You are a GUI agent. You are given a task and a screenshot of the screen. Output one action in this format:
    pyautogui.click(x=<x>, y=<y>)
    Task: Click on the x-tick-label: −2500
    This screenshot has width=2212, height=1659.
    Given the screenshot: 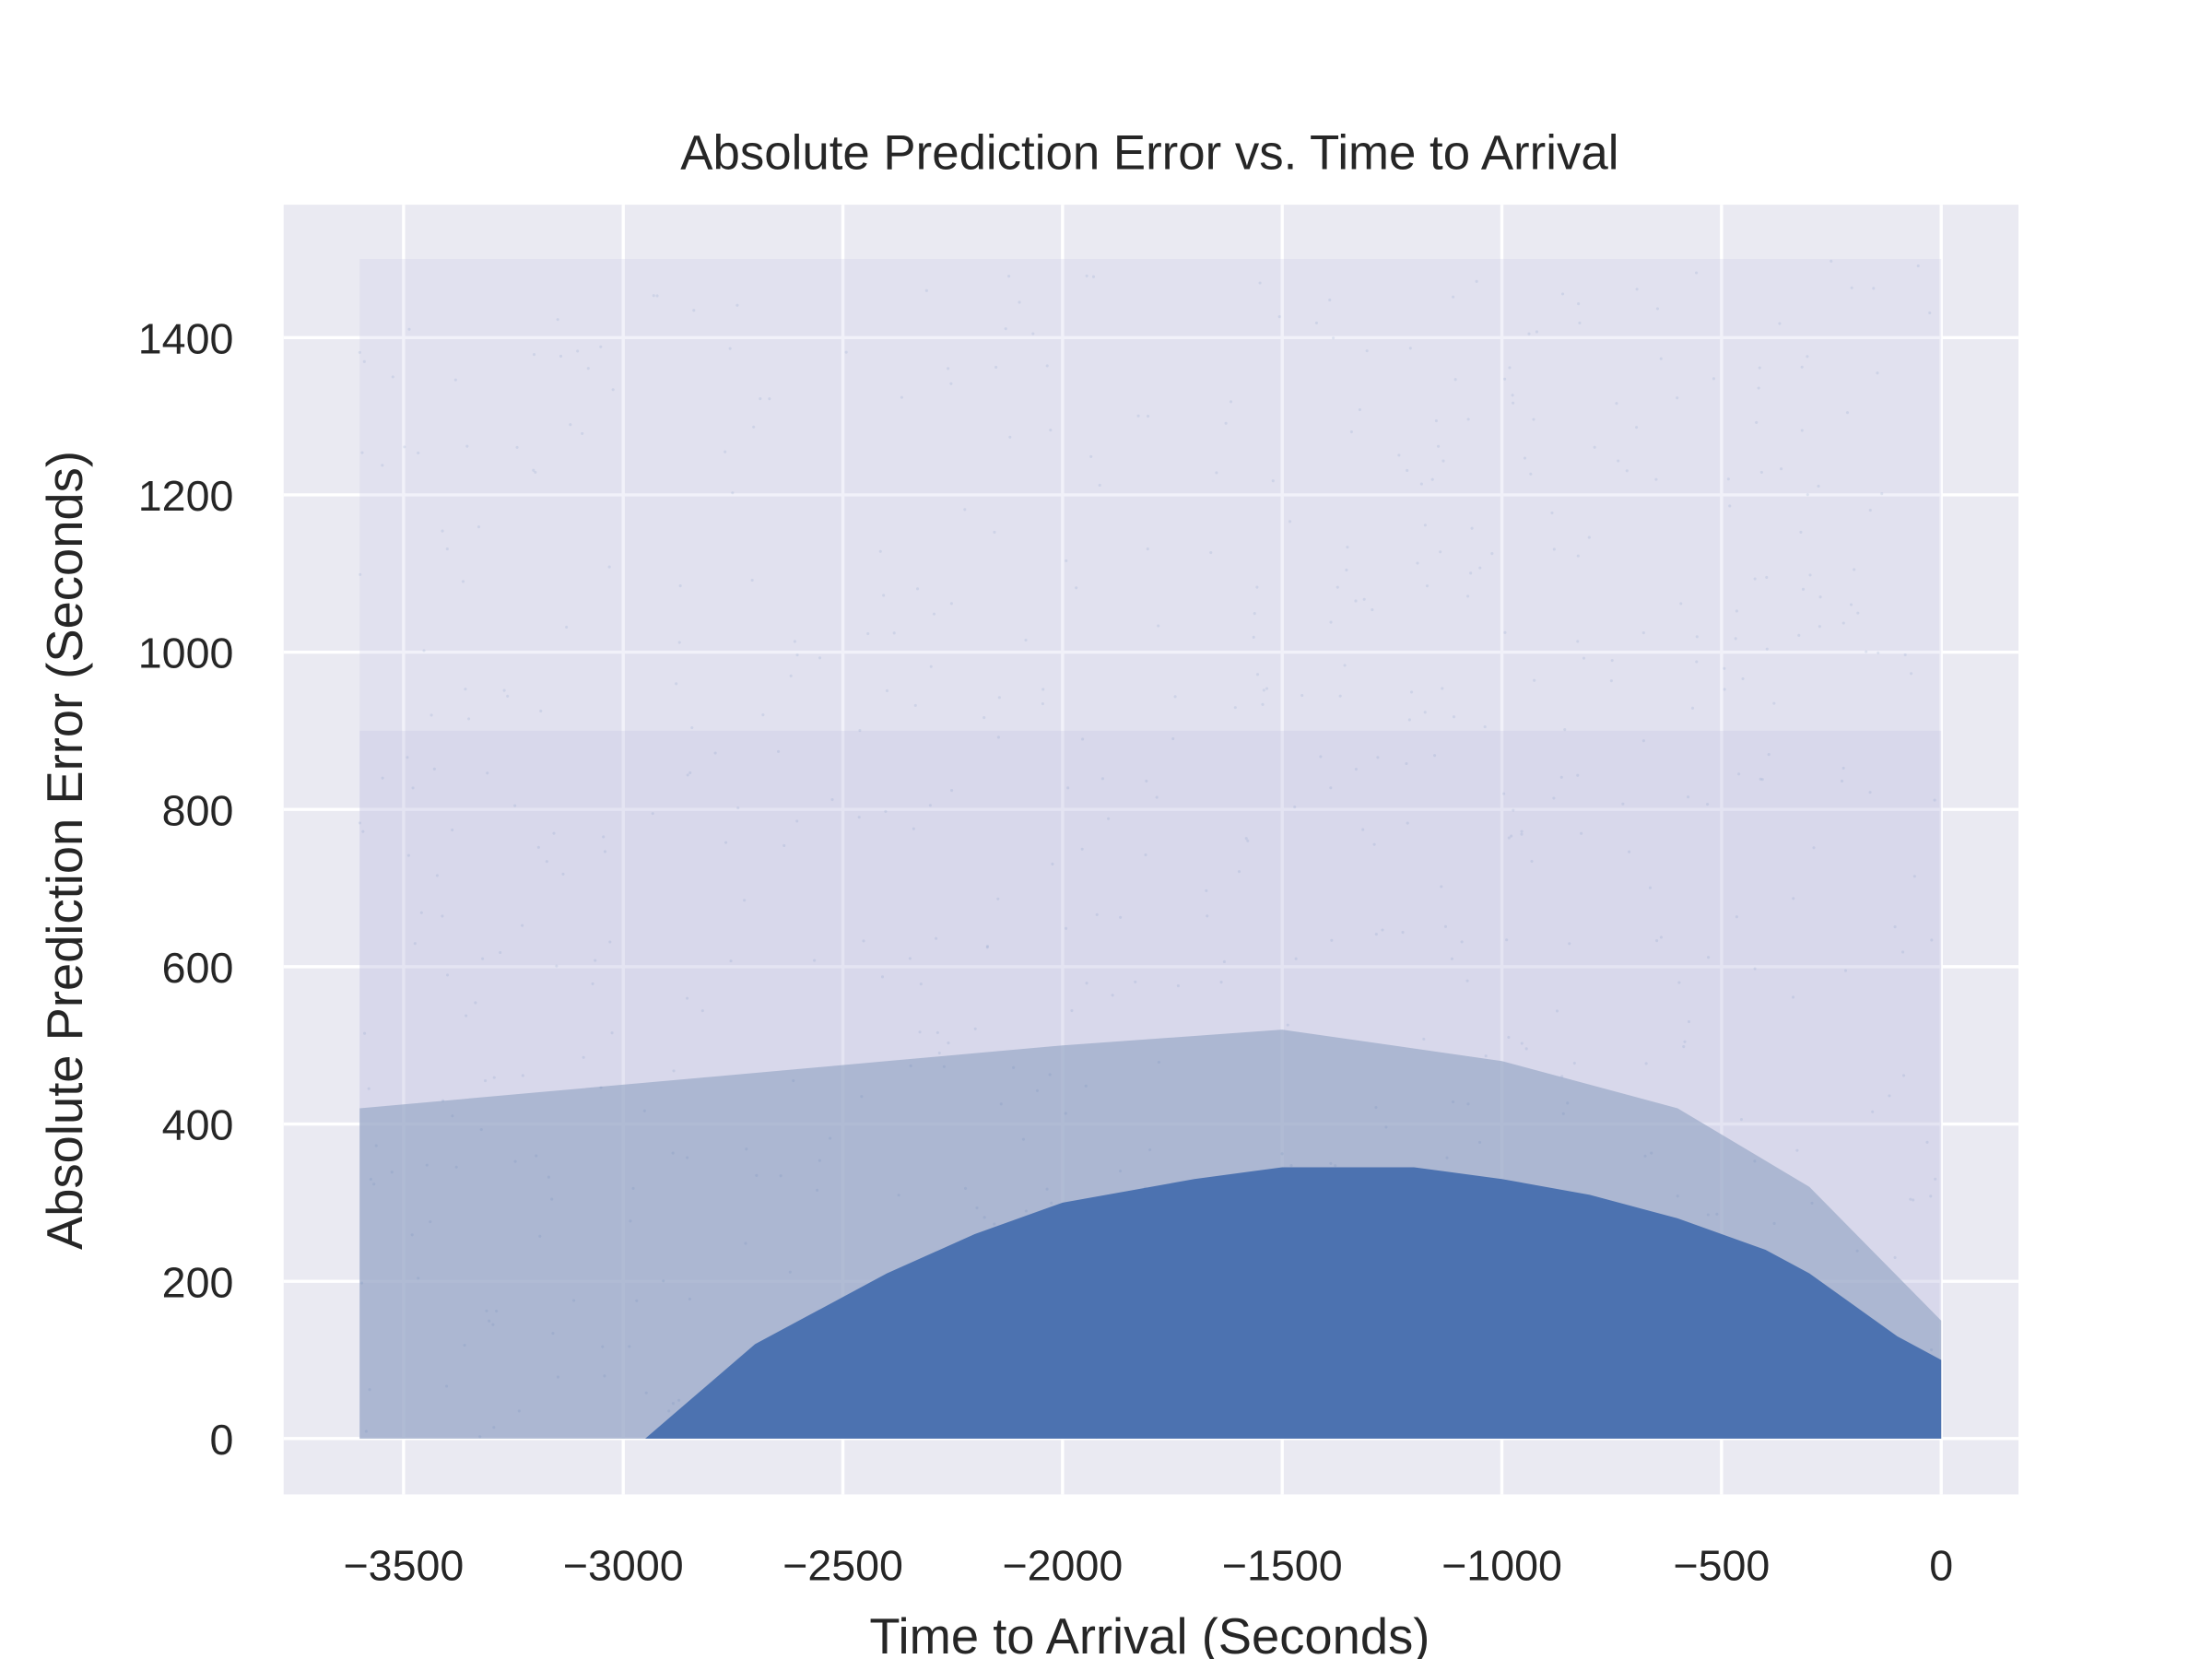 What is the action you would take?
    pyautogui.click(x=842, y=1566)
    